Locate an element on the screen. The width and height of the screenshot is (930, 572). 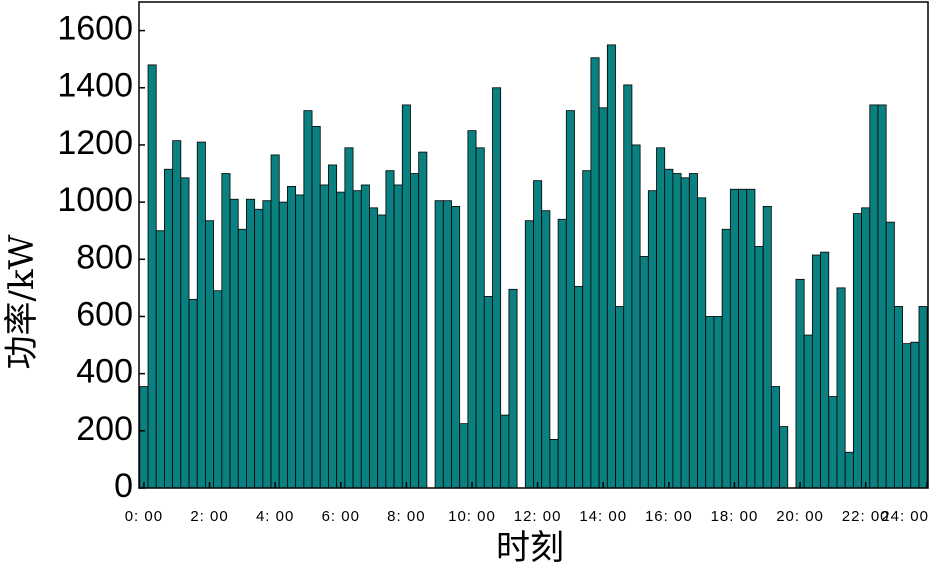
y-axis-label: 功率/kW is located at coordinates (22, 301).